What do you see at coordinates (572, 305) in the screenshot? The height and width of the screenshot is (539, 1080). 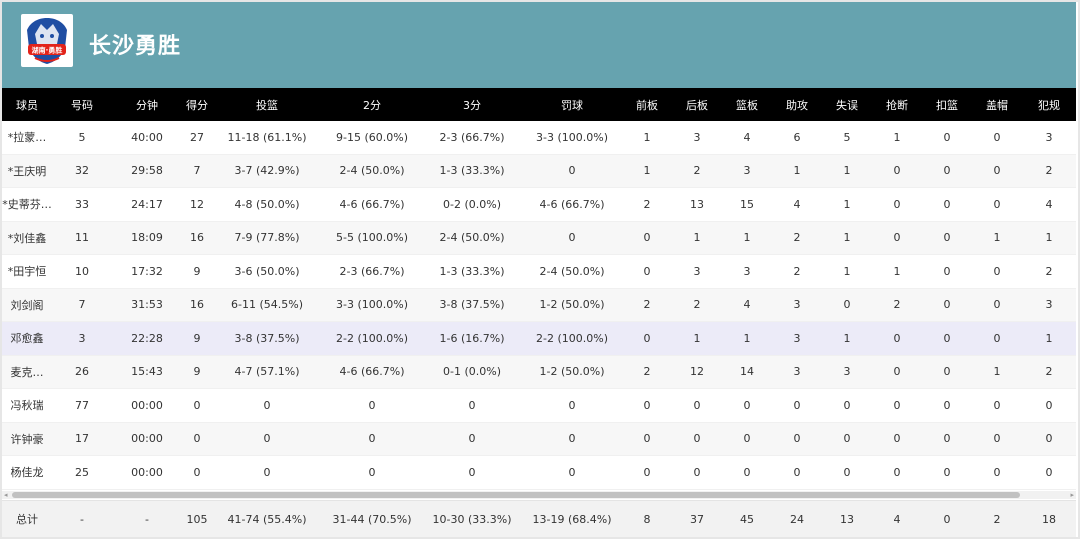 I see `cell-ft: 1-2 (50.0%)` at bounding box center [572, 305].